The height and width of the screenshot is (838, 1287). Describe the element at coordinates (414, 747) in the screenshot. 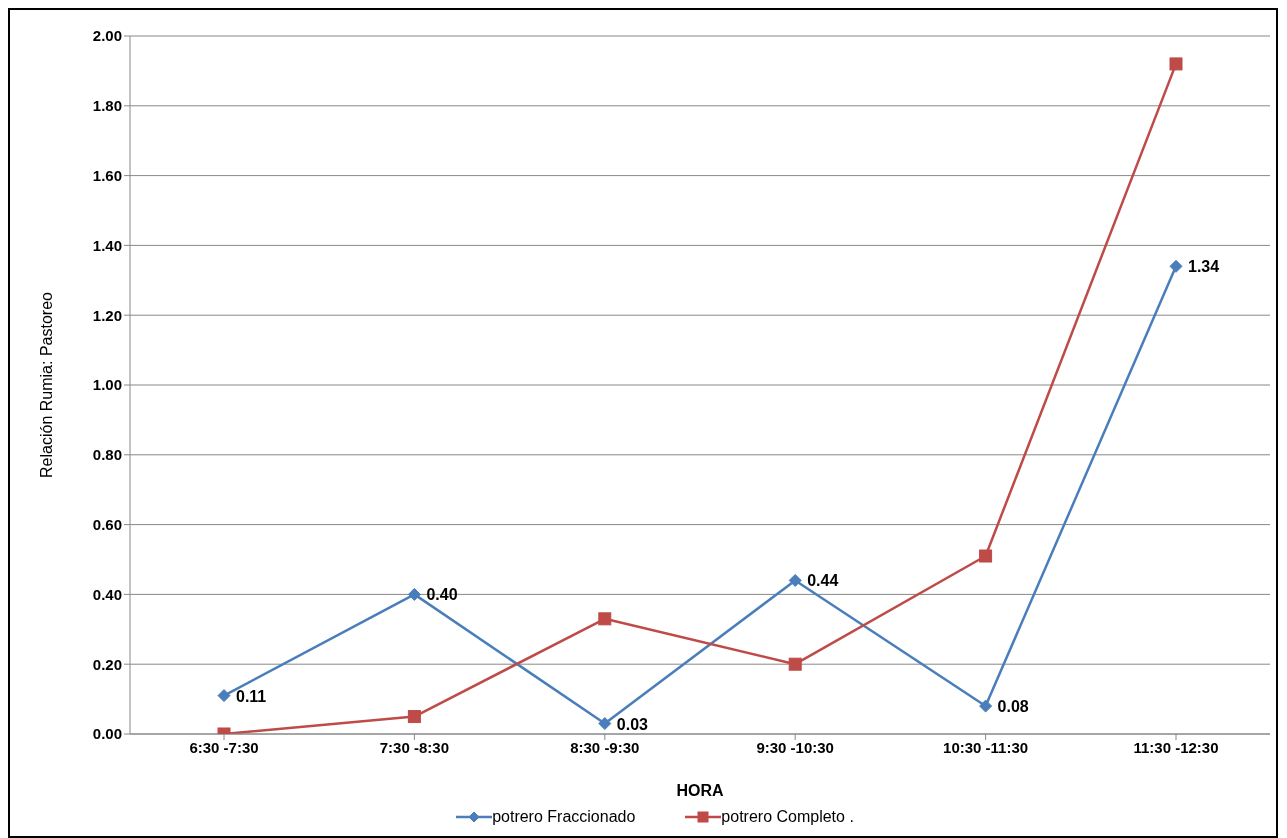

I see `x-tick-label: 7:30 -8:30` at that location.